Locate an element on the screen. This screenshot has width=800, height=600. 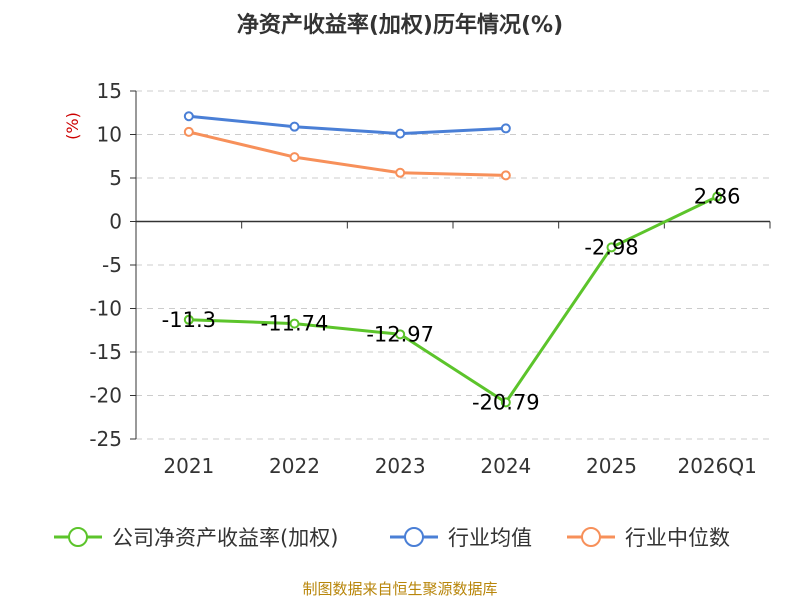
data-label: -2.98 is located at coordinates (611, 247).